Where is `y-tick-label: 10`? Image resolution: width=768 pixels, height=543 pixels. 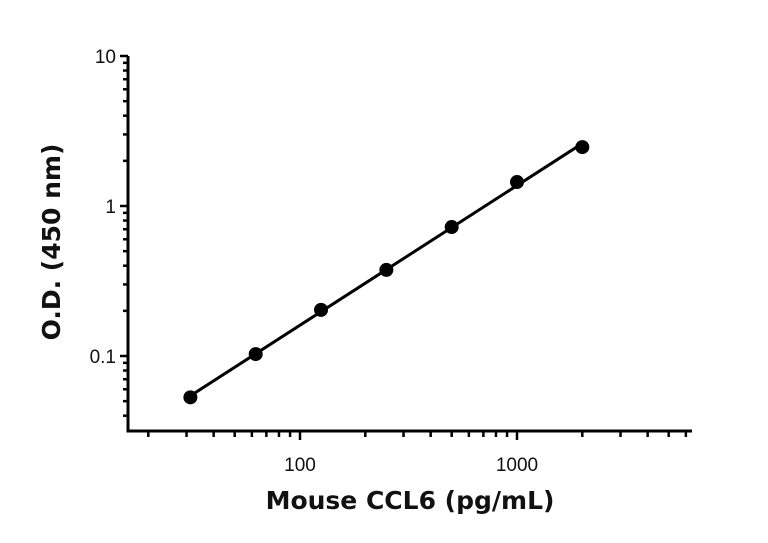
y-tick-label: 10 is located at coordinates (105, 57).